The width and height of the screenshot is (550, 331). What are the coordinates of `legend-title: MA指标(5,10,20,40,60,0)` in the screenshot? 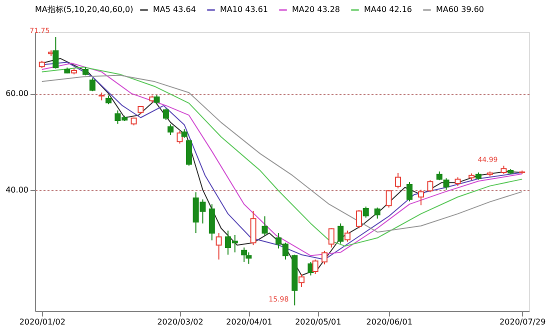 It's located at (84, 9).